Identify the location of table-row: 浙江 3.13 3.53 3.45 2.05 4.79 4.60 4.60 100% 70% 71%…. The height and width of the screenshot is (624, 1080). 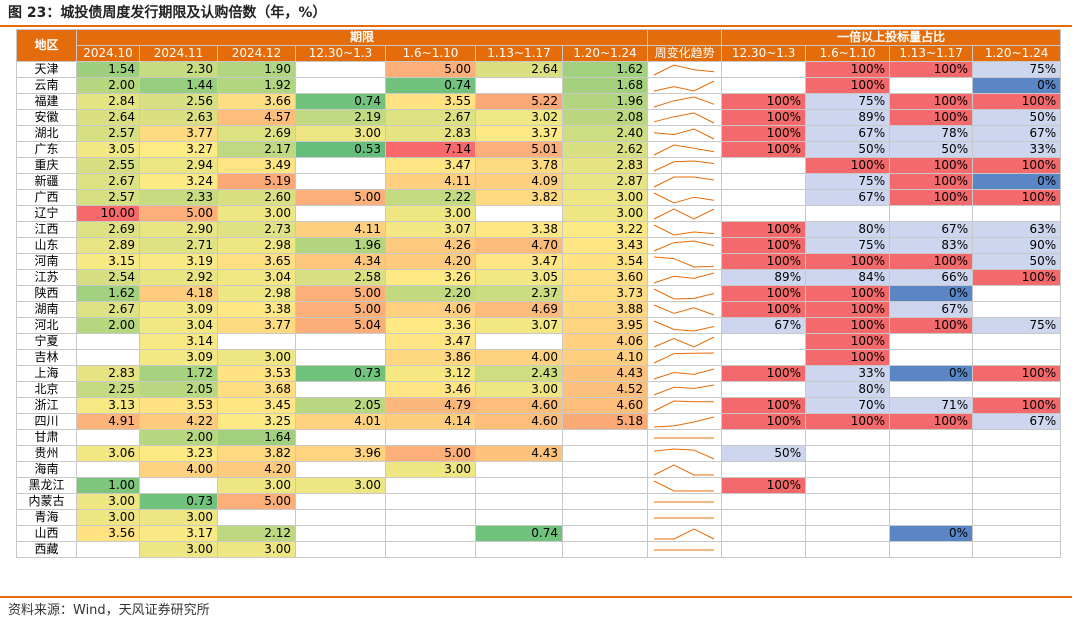
(539, 405).